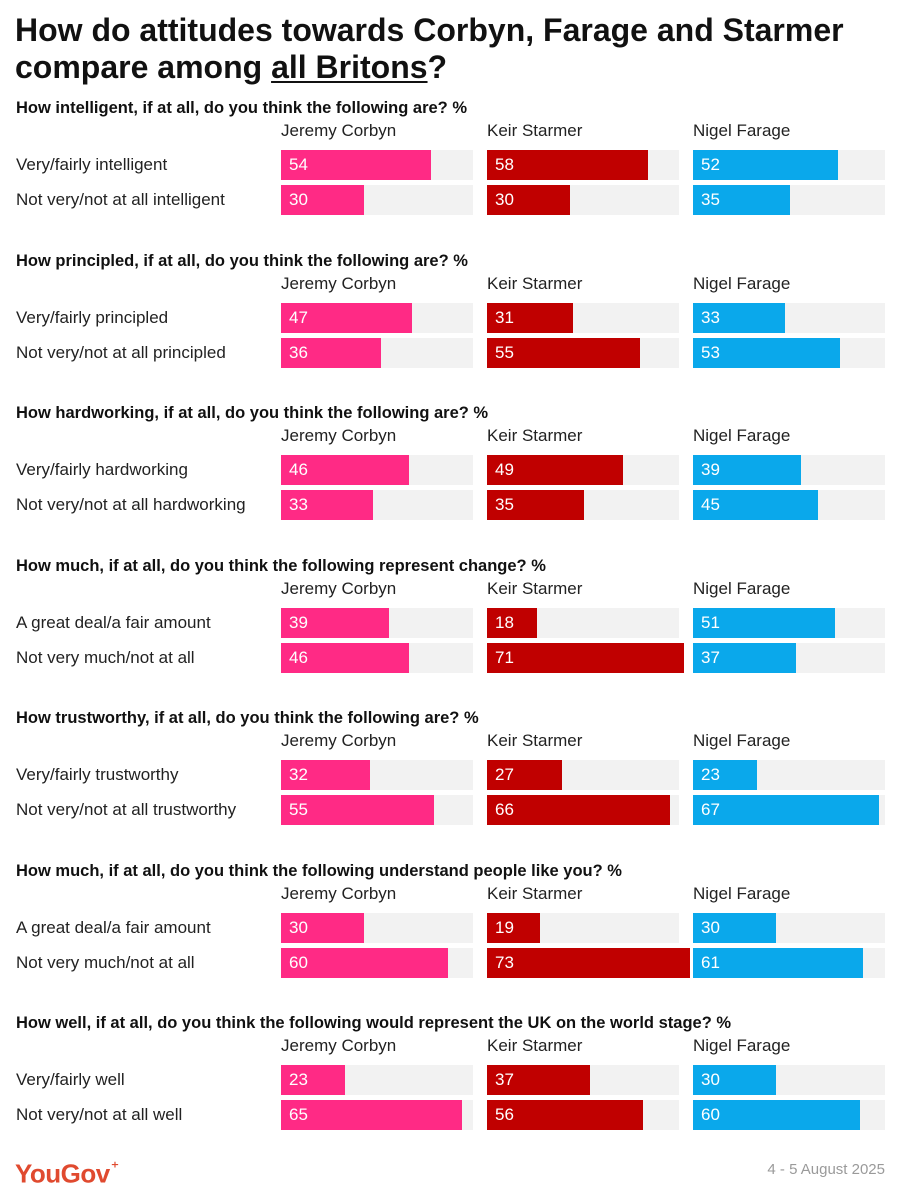 This screenshot has width=901, height=1200. What do you see at coordinates (114, 1168) in the screenshot?
I see `logo-mark-icon: ⁺` at bounding box center [114, 1168].